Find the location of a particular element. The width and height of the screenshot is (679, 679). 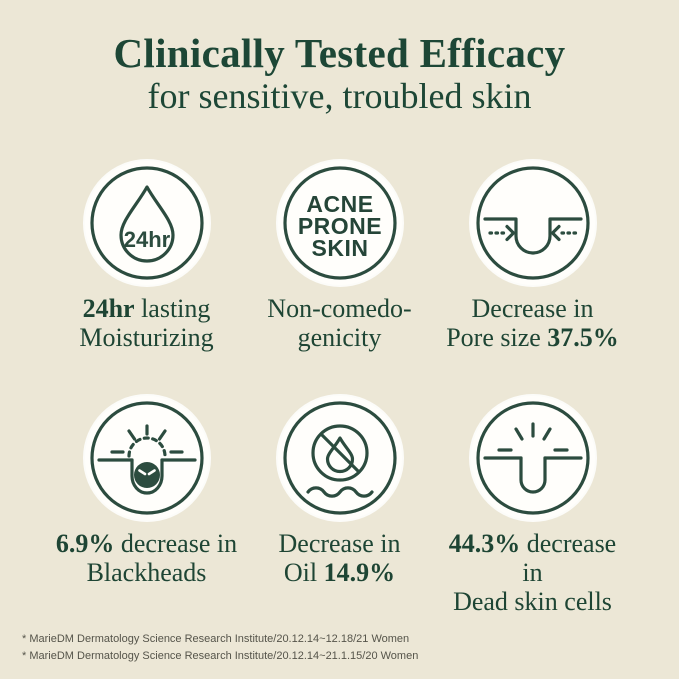

caption-line: Dead skin cells is located at coordinates (532, 602).